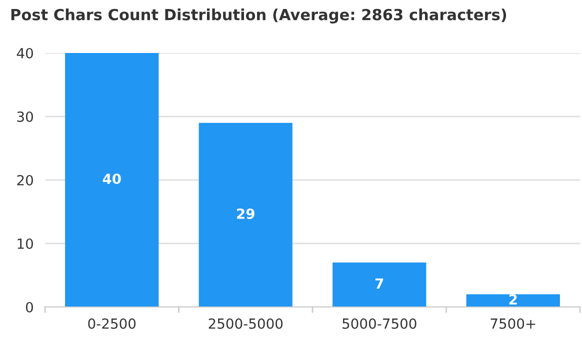 The width and height of the screenshot is (582, 350). What do you see at coordinates (25, 116) in the screenshot?
I see `y-tick-label: 30` at bounding box center [25, 116].